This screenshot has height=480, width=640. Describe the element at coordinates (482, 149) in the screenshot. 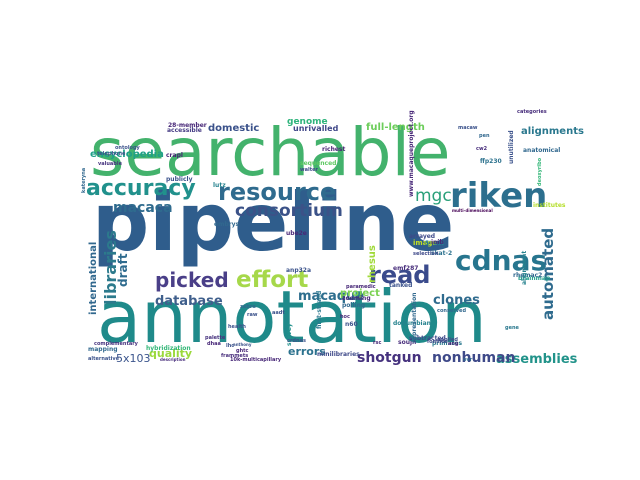

I see `cloud-word: cw2` at that location.